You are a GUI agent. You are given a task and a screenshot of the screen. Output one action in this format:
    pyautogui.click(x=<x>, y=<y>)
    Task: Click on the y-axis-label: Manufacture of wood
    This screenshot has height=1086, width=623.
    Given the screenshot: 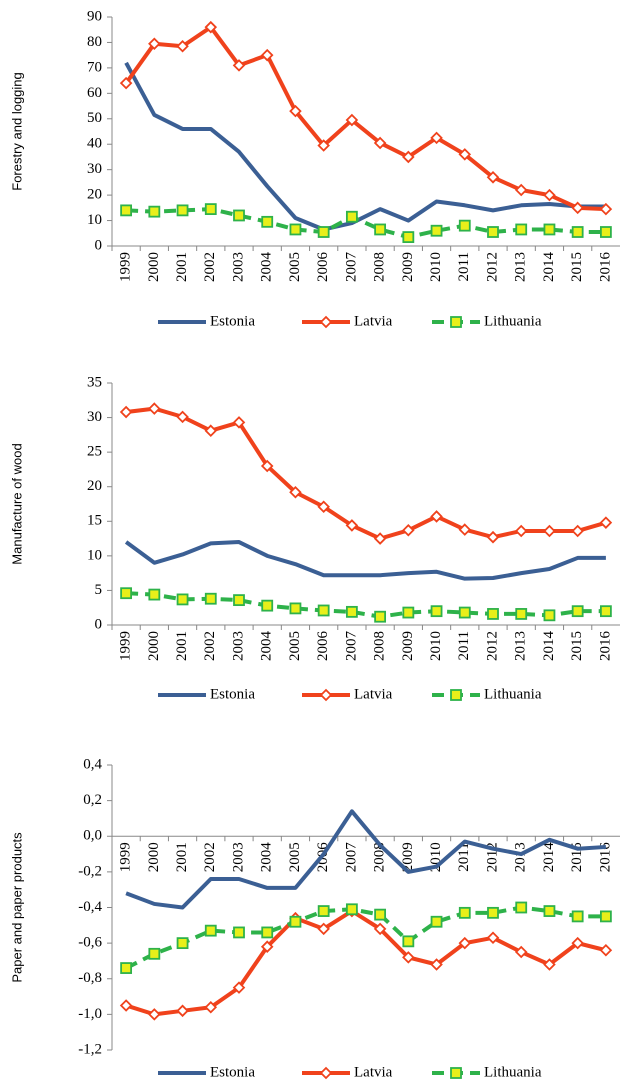 What is the action you would take?
    pyautogui.click(x=16, y=503)
    